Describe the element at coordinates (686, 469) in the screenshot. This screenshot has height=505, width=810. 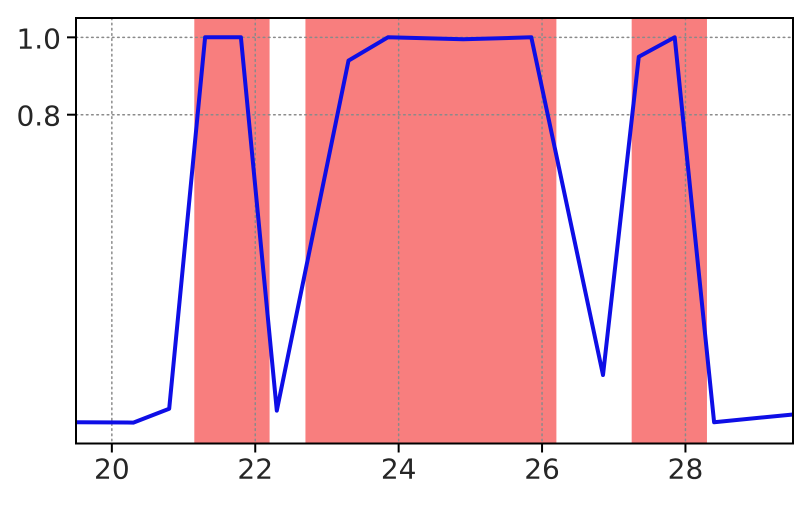
I see `x-tick-label: 28` at that location.